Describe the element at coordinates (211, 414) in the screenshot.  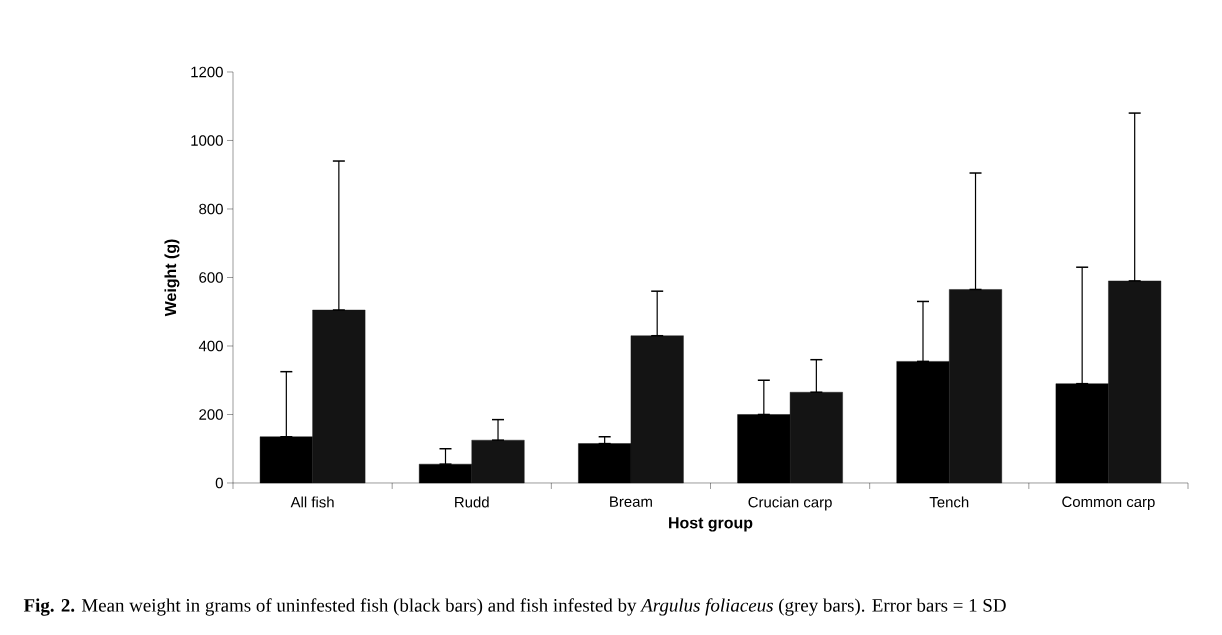
I see `y-tick-label: 200` at that location.